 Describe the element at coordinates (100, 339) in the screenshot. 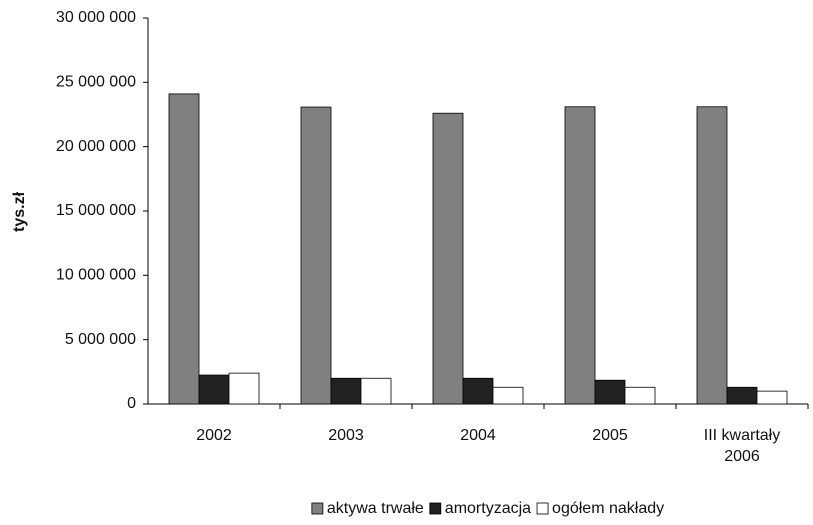

I see `y-tick-label: 5 000 000` at that location.